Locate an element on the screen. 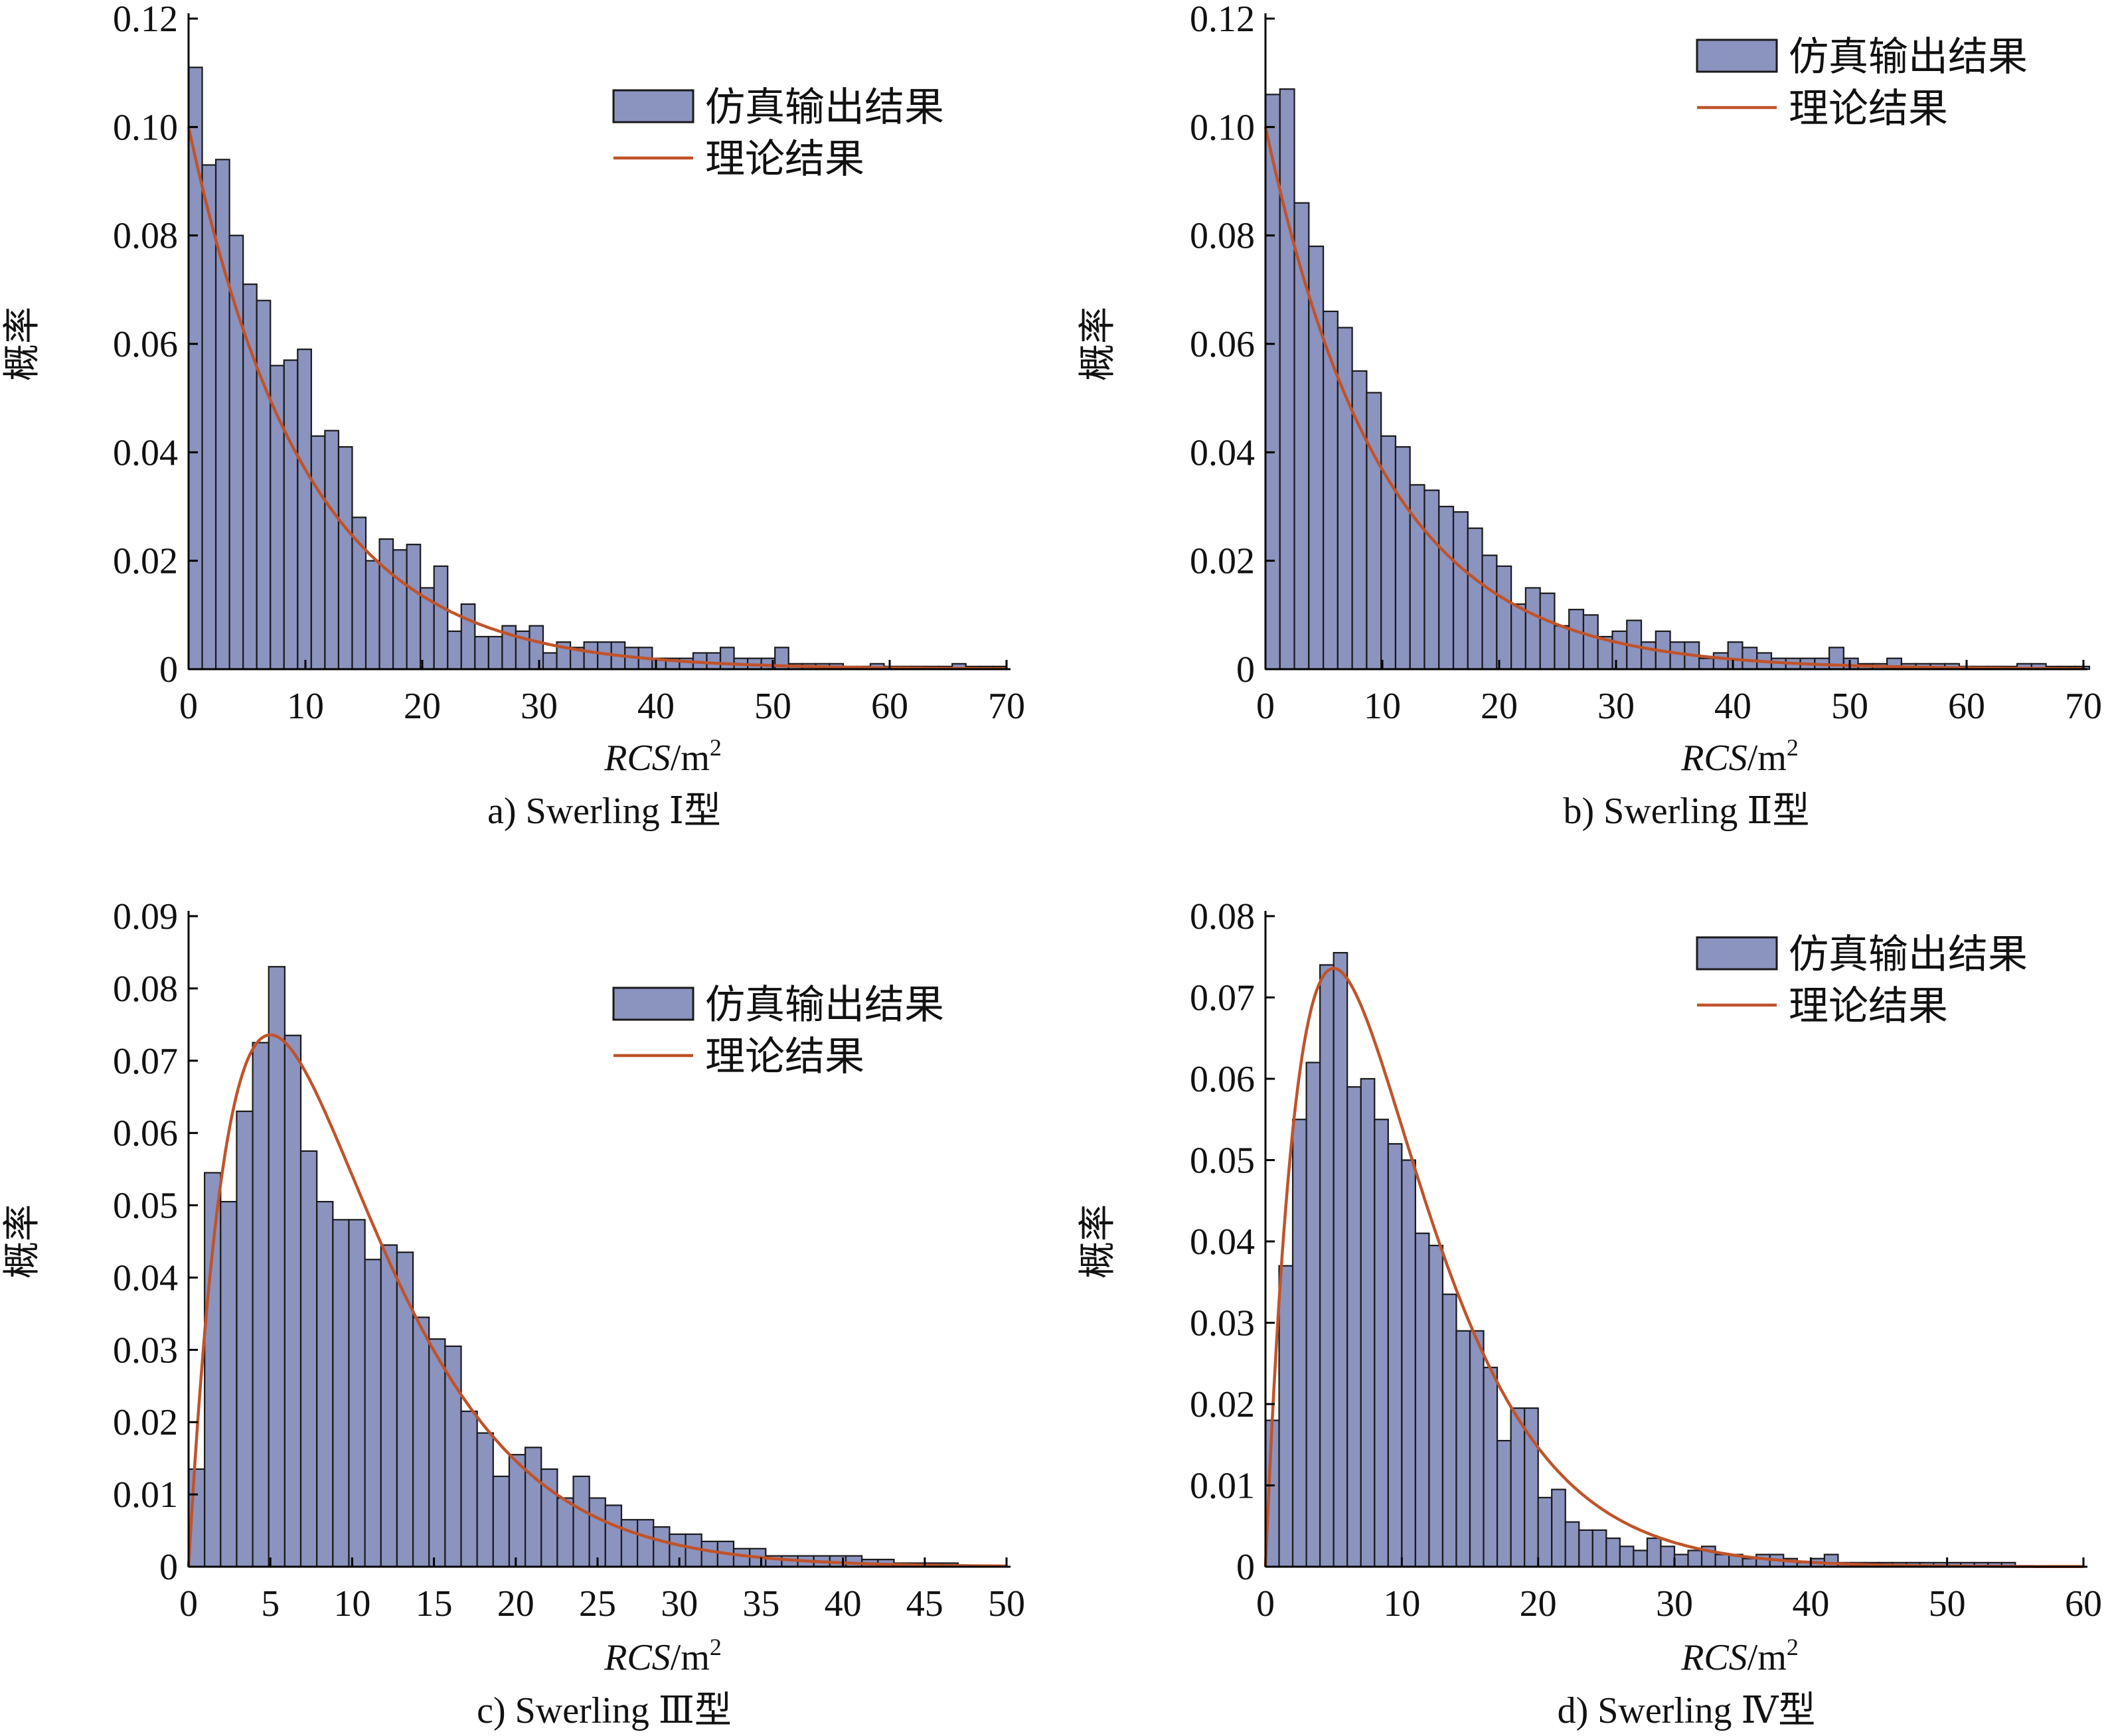 This screenshot has height=1736, width=2110. panel-caption: d) Swerling Ⅳ型 is located at coordinates (1687, 1710).